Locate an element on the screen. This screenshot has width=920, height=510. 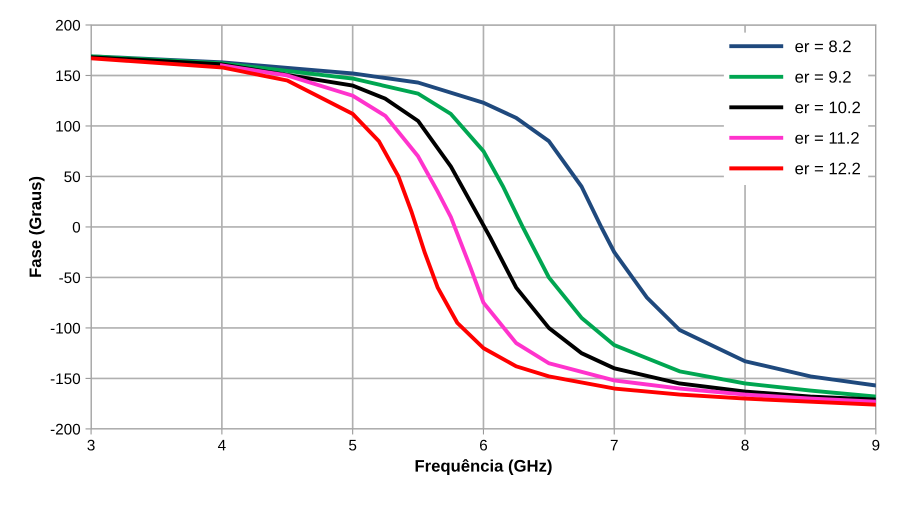
y-axis-title: Fase (Graus) is located at coordinates (36, 226).